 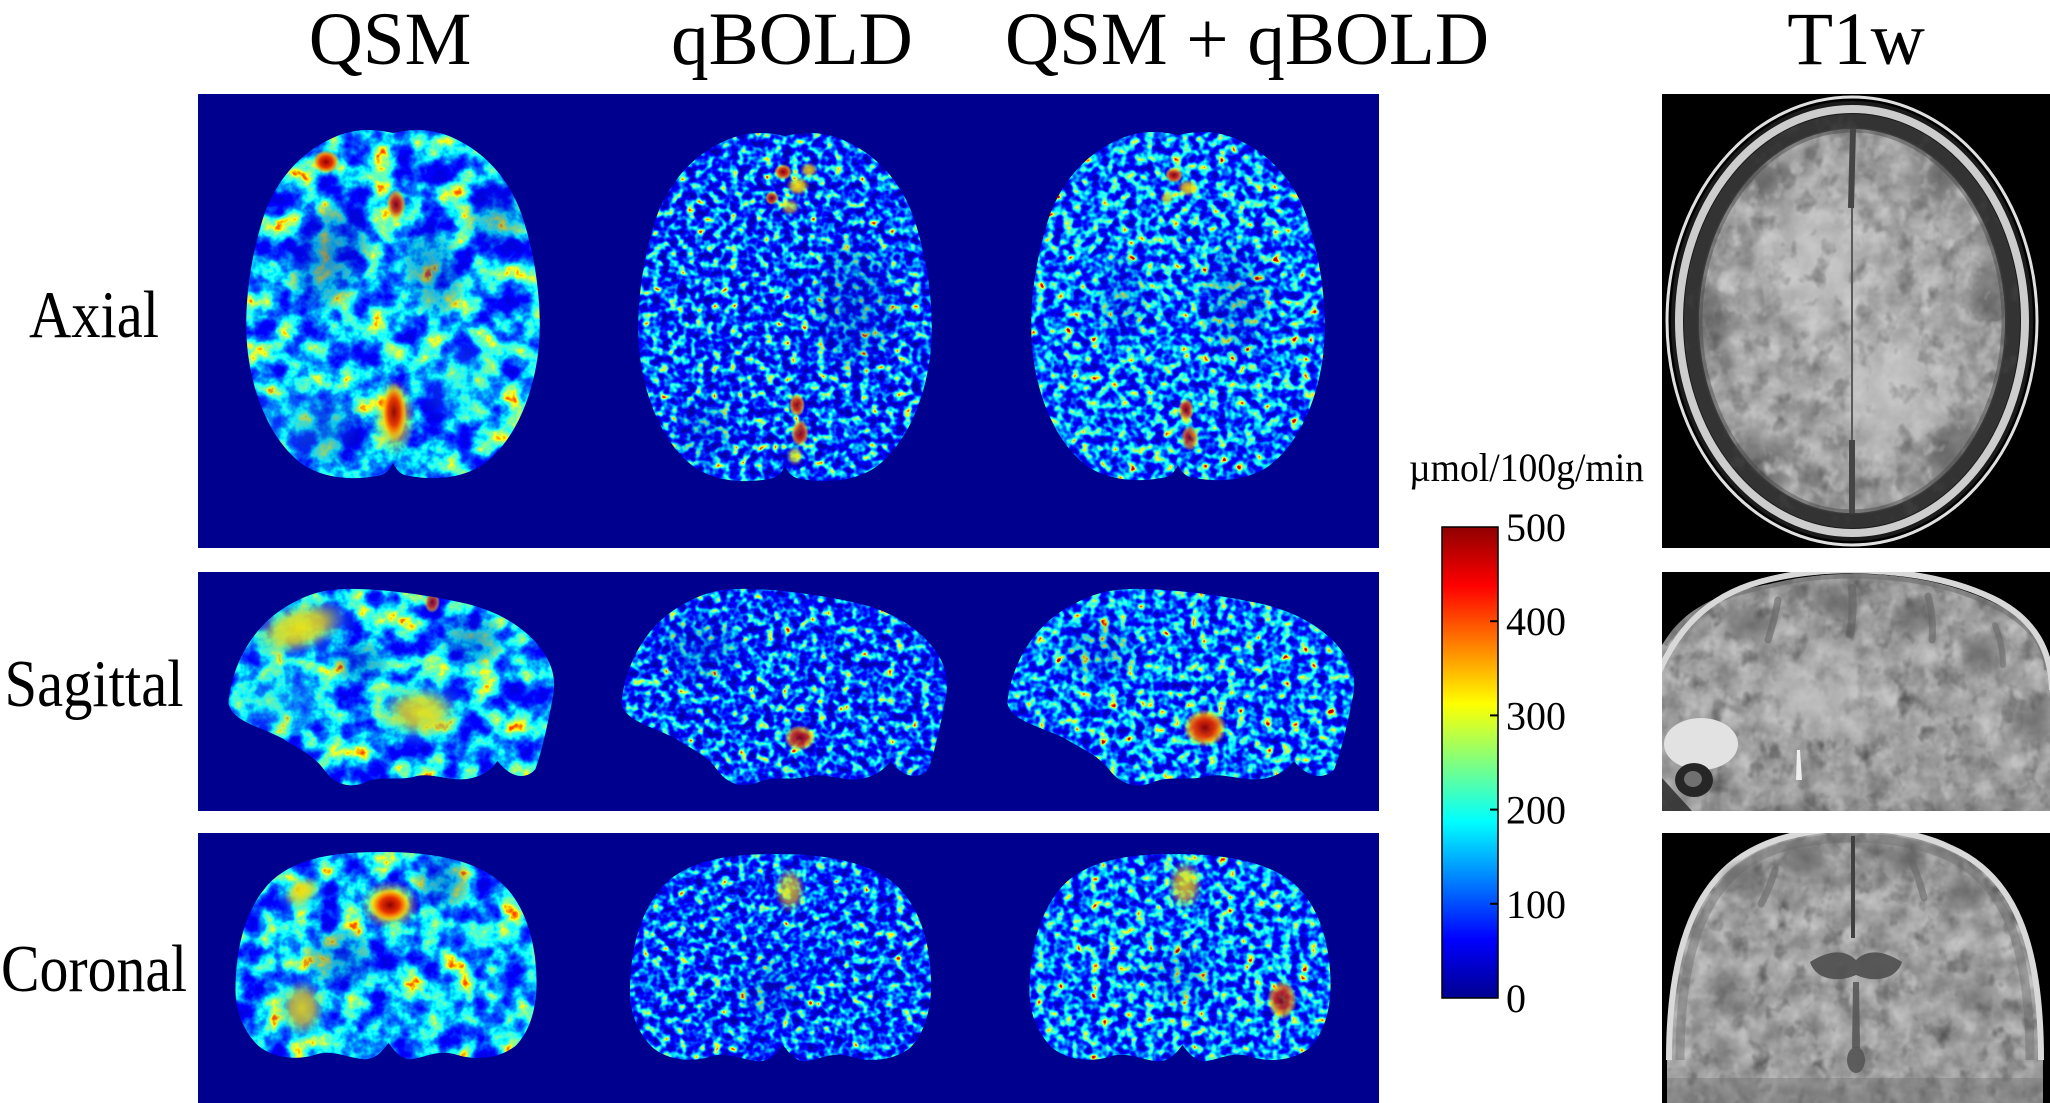 What do you see at coordinates (1516, 998) in the screenshot?
I see `svg-text: 0` at bounding box center [1516, 998].